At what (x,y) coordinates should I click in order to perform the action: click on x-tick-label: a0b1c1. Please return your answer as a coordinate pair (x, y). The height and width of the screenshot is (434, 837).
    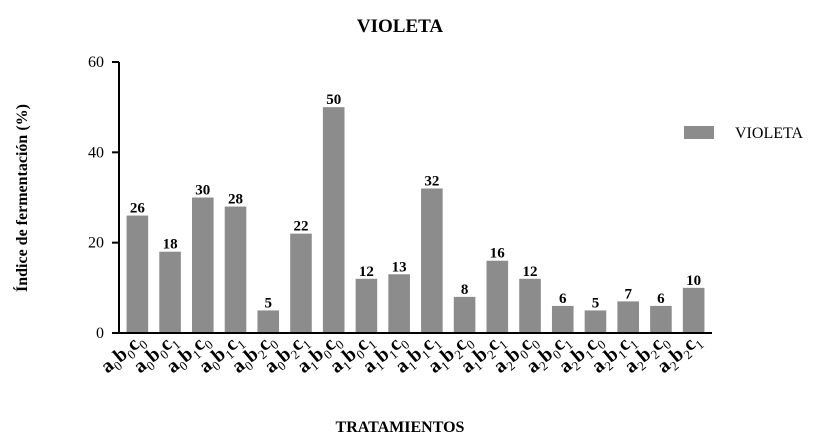
    Looking at the image, I should click on (222, 354).